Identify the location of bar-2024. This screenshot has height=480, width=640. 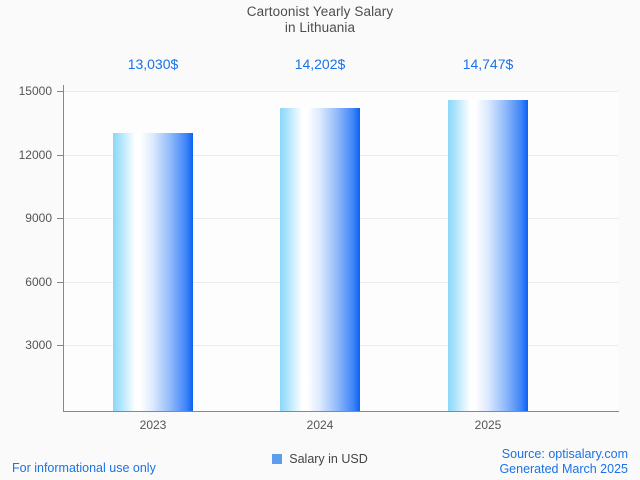
(320, 259).